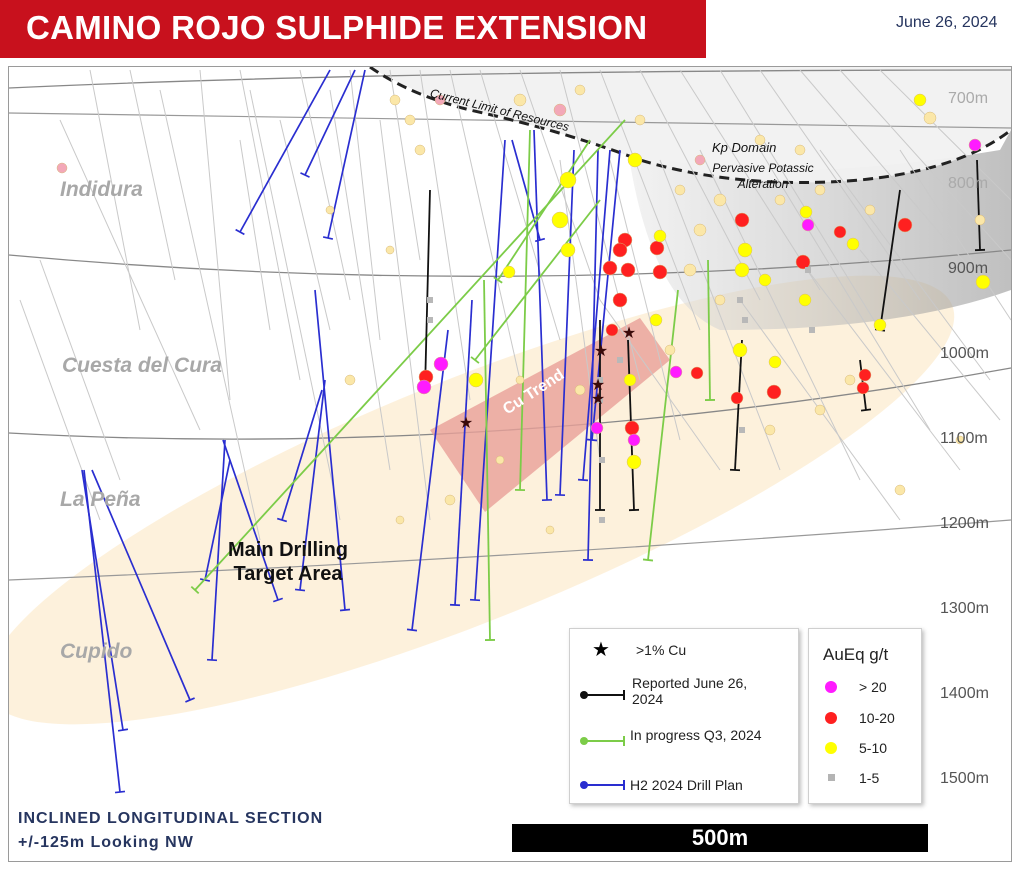 The image size is (1024, 872). What do you see at coordinates (601, 650) in the screenshot?
I see `star-icon: ★` at bounding box center [601, 650].